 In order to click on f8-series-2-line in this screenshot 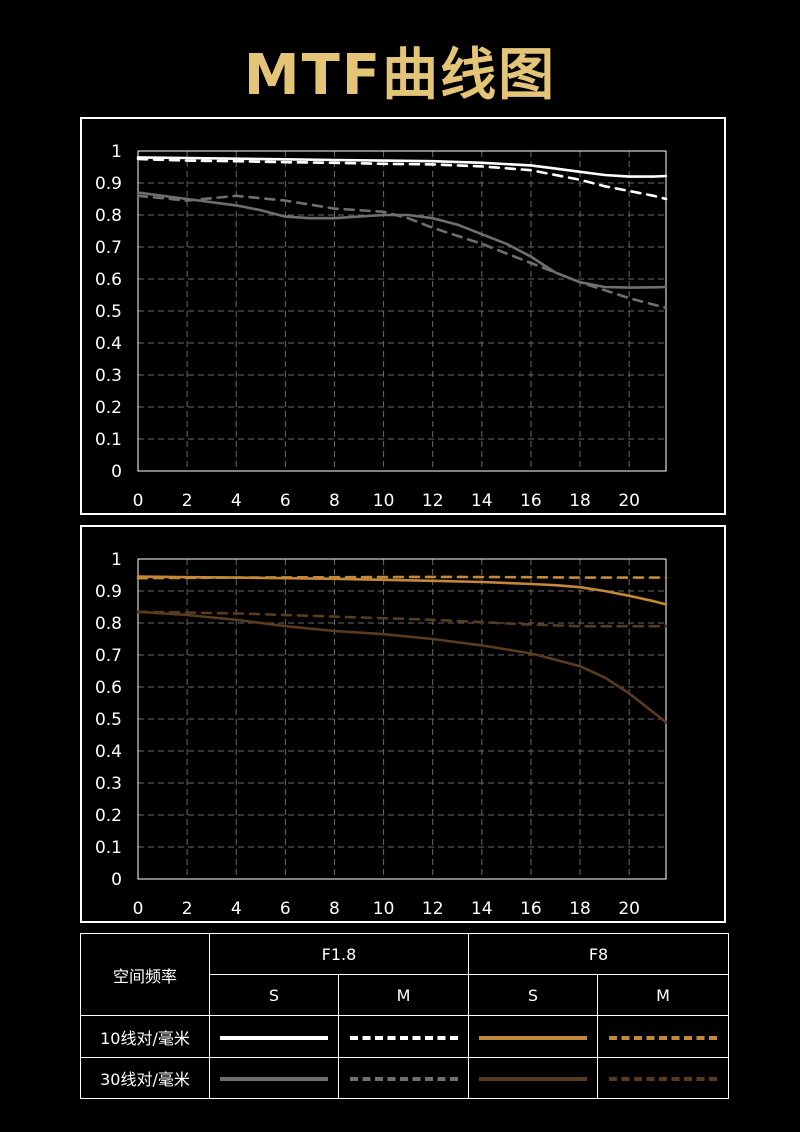, I will do `click(402, 577)`.